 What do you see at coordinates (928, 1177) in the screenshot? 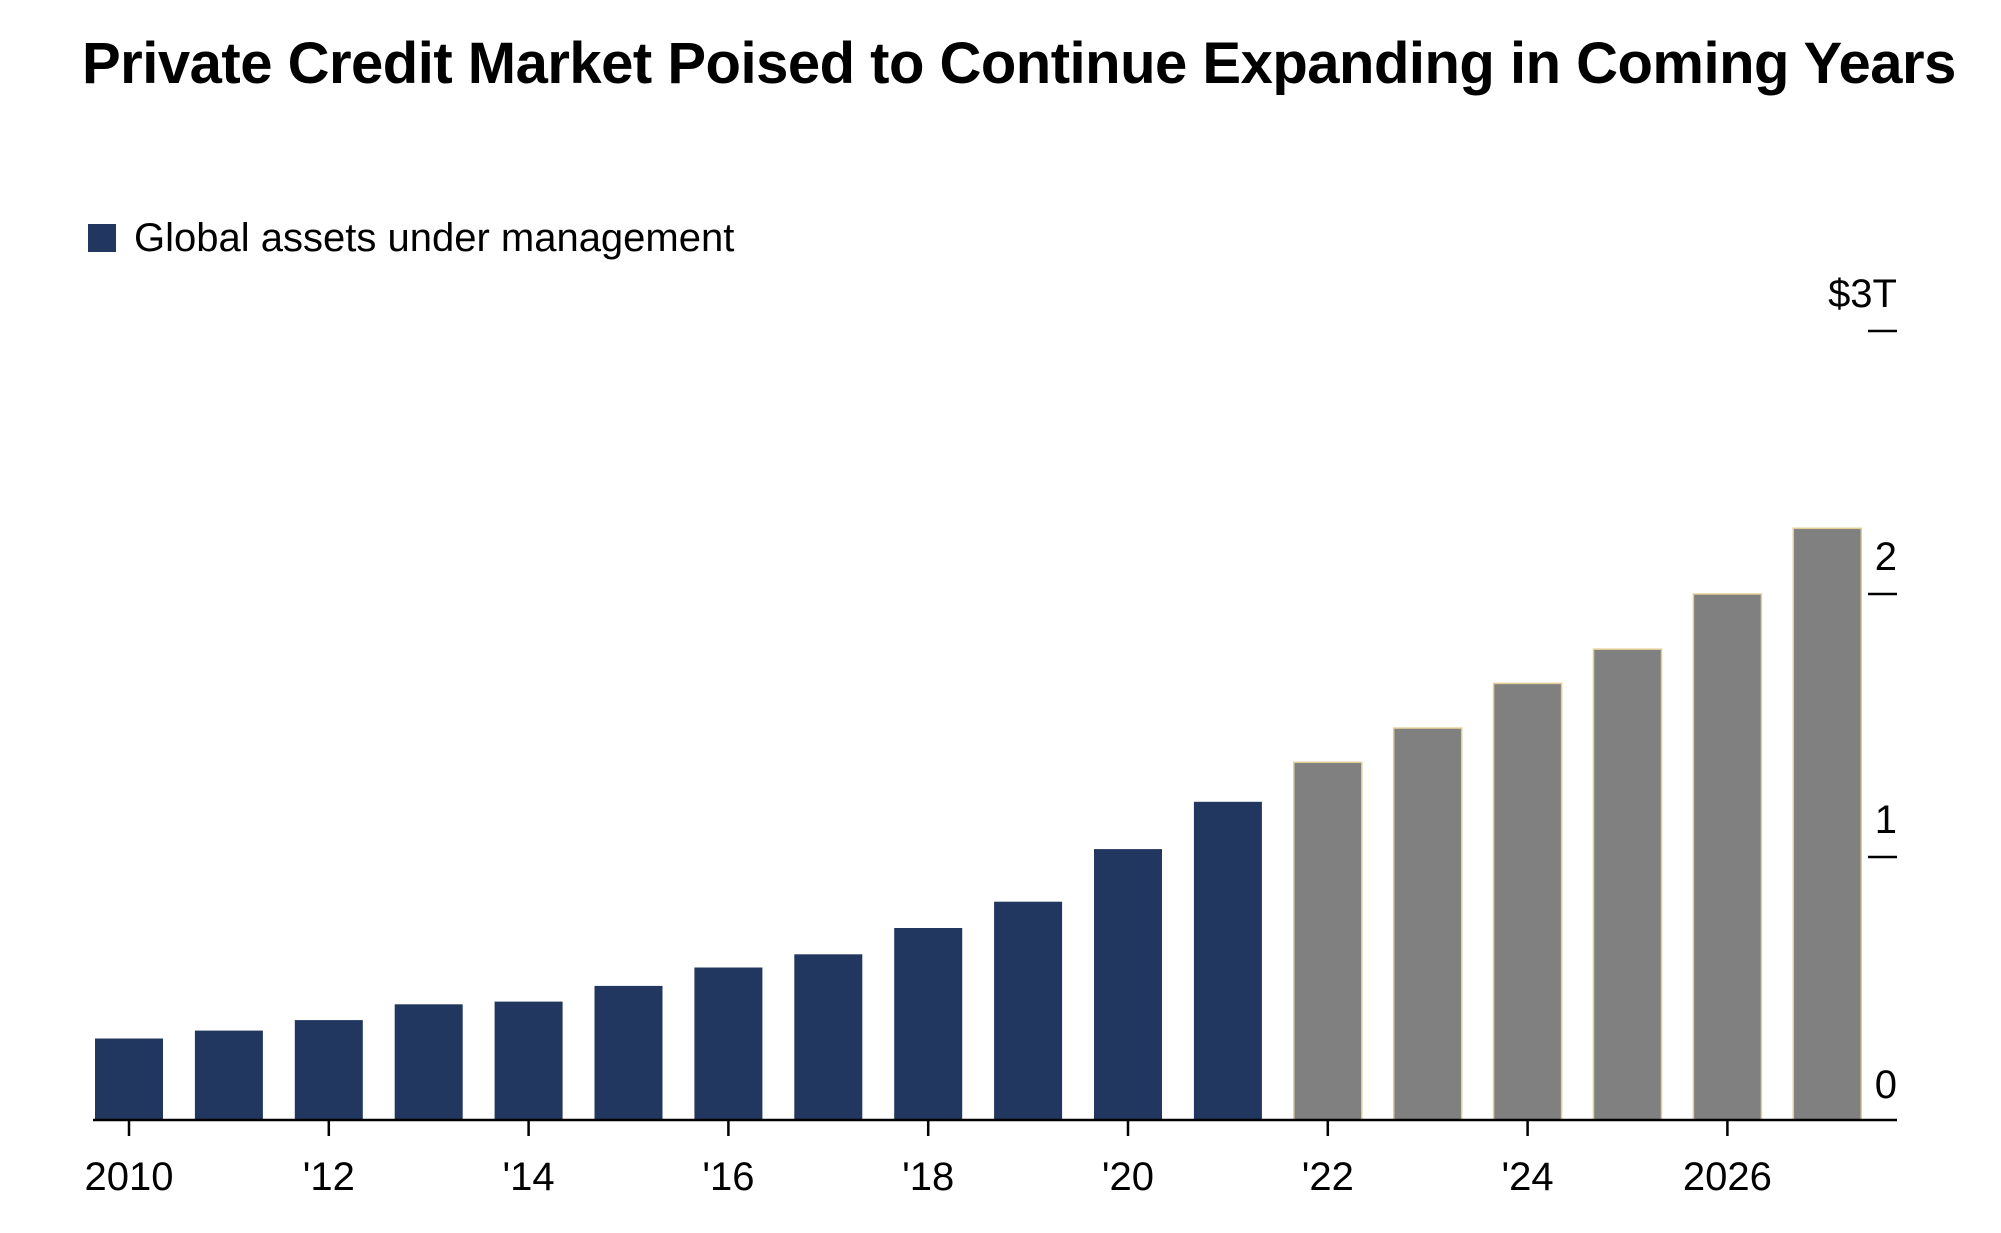
I see `x-tick-label-2018: '18` at bounding box center [928, 1177].